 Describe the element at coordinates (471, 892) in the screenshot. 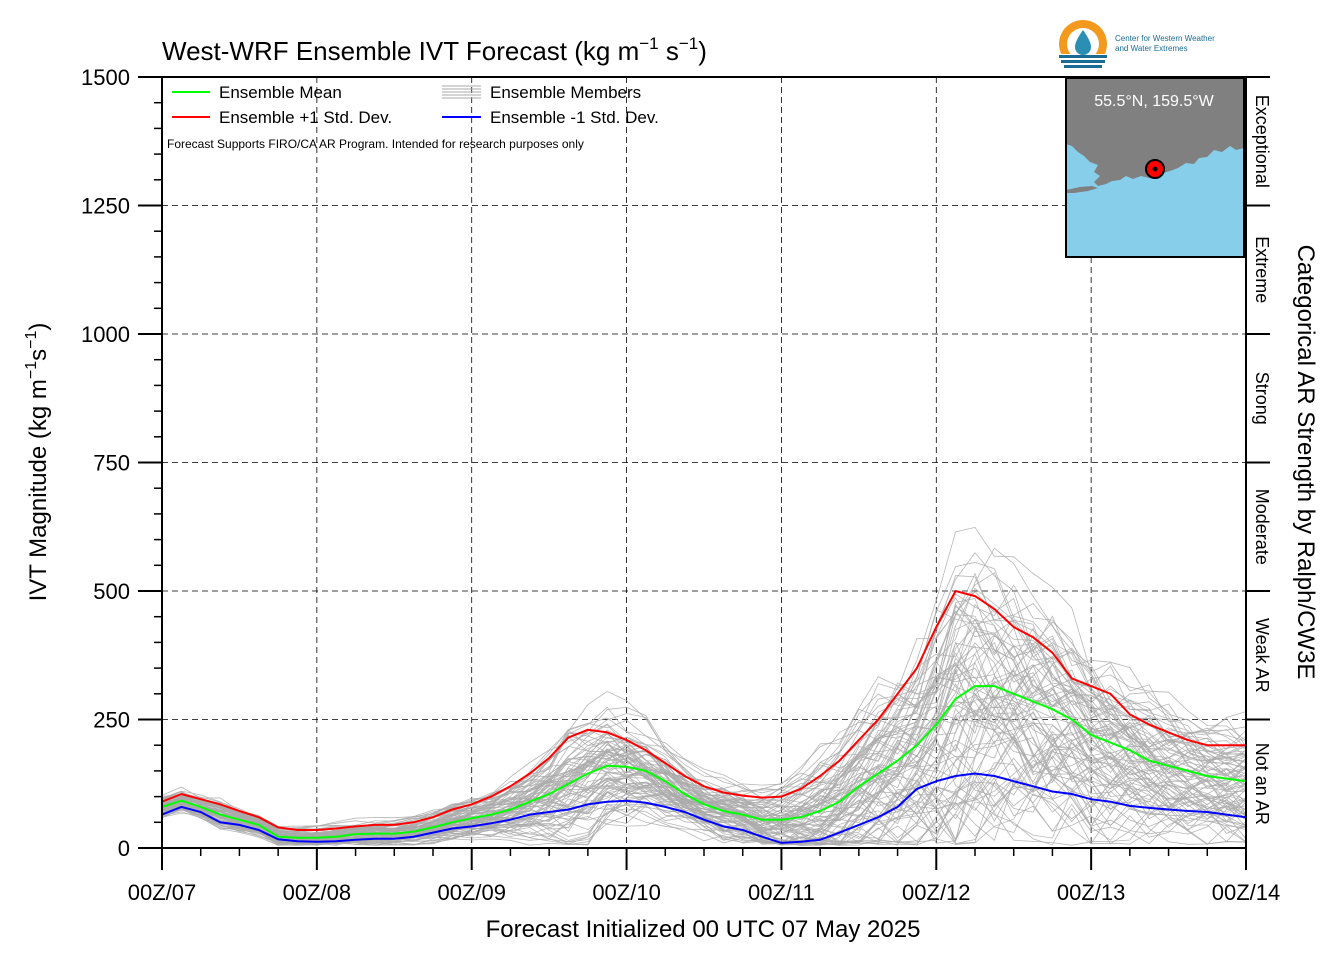

I see `x-tick-label: 00Z/09` at that location.